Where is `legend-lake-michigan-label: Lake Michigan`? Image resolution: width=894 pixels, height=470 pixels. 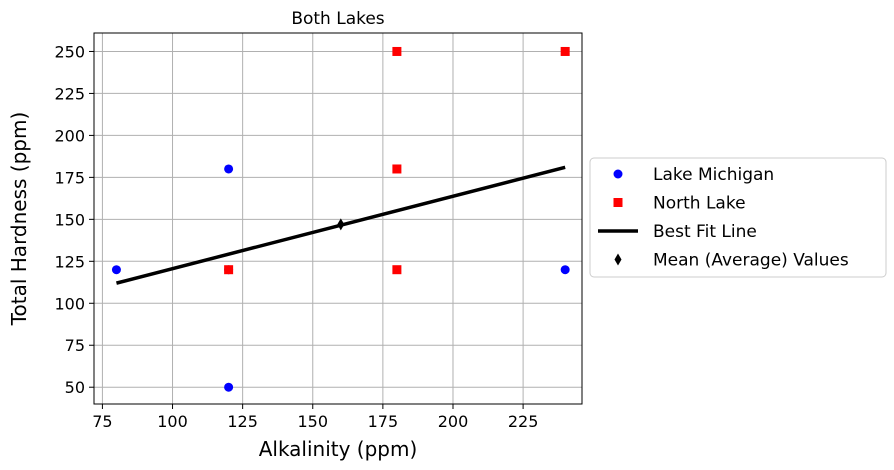
legend-lake-michigan-label: Lake Michigan is located at coordinates (713, 175).